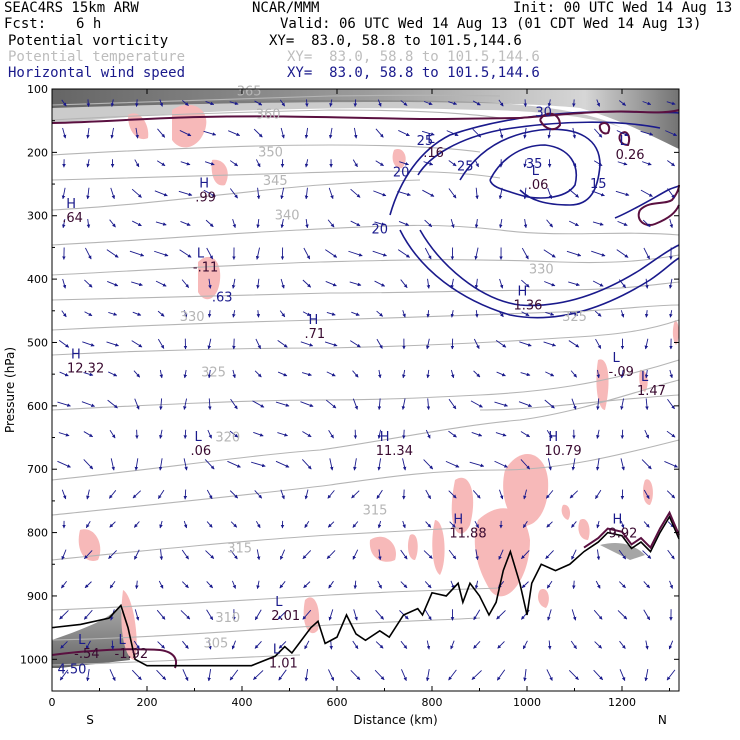  What do you see at coordinates (337, 702) in the screenshot?
I see `x-tick-label: 600` at bounding box center [337, 702].